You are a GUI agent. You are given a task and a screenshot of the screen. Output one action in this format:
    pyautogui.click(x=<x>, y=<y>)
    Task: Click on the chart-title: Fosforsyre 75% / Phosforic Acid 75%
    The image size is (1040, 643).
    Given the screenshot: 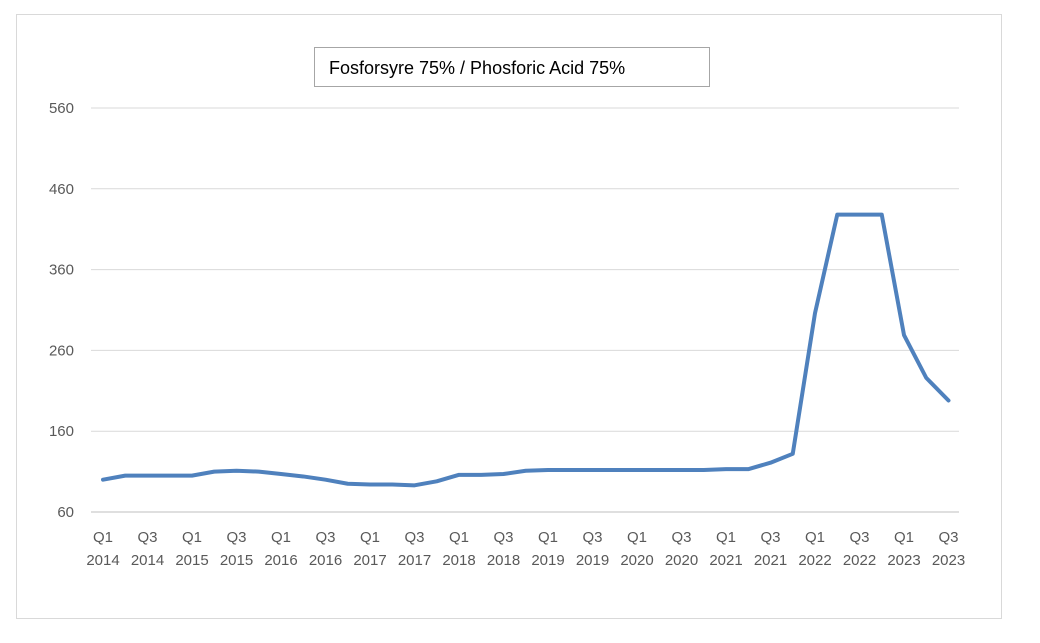 What is the action you would take?
    pyautogui.click(x=477, y=68)
    